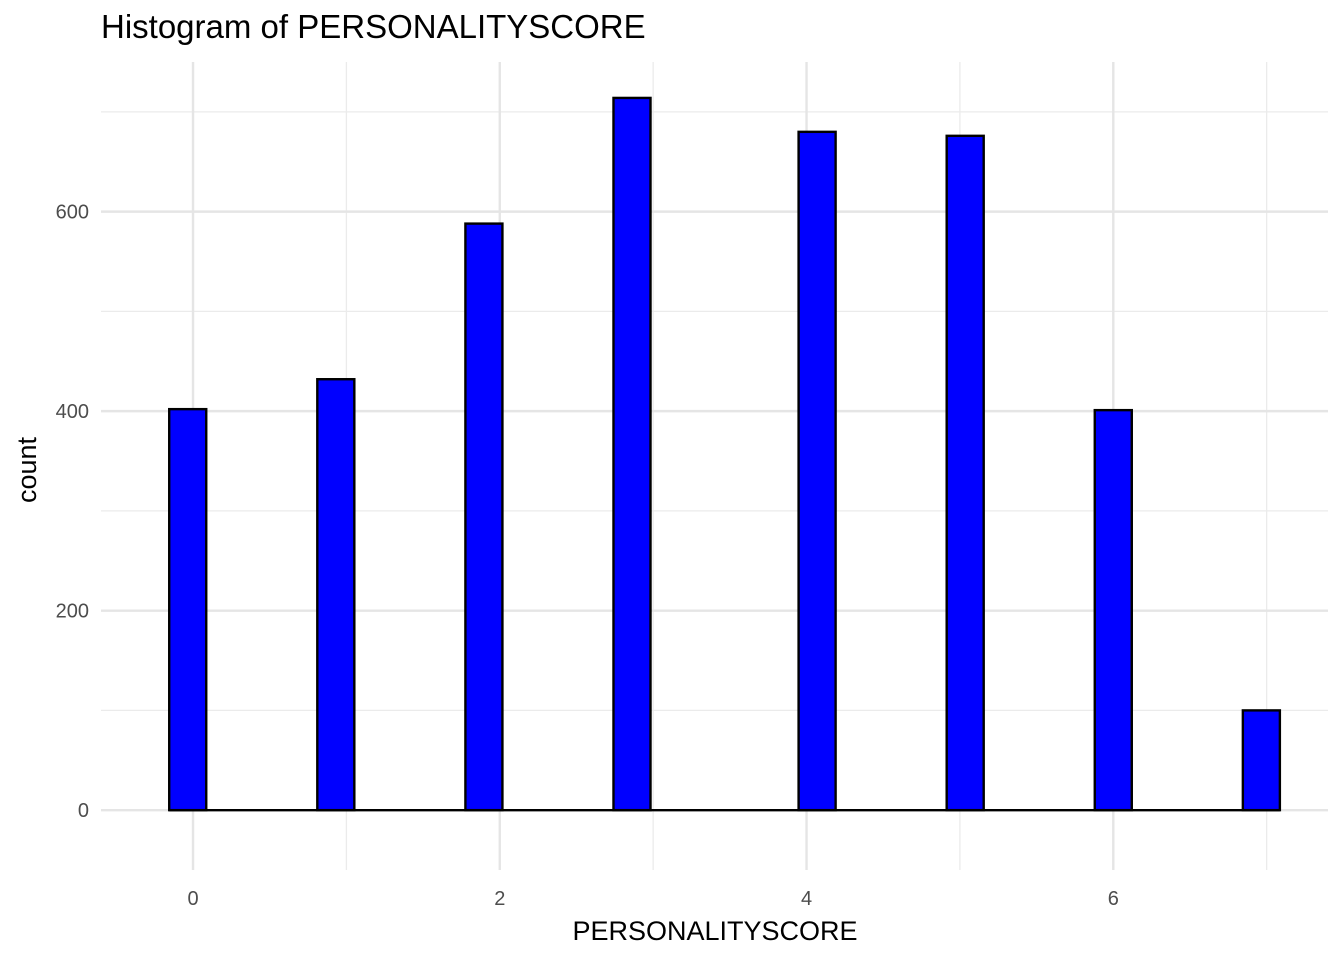  Describe the element at coordinates (72, 612) in the screenshot. I see `y-tick-label: 200` at that location.